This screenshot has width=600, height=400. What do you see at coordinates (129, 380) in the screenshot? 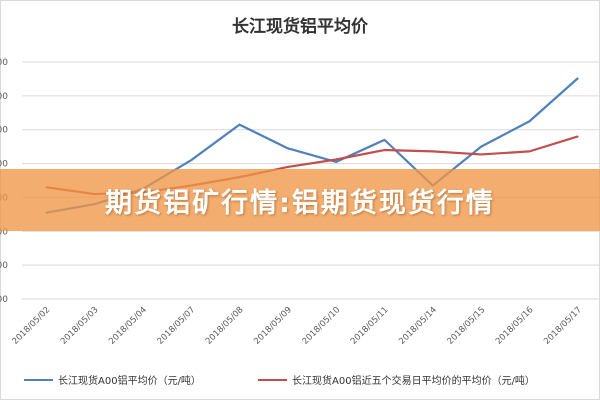
I see `legend-label-series-1: 长江现货A00铝平均价（元/吨）` at bounding box center [129, 380].